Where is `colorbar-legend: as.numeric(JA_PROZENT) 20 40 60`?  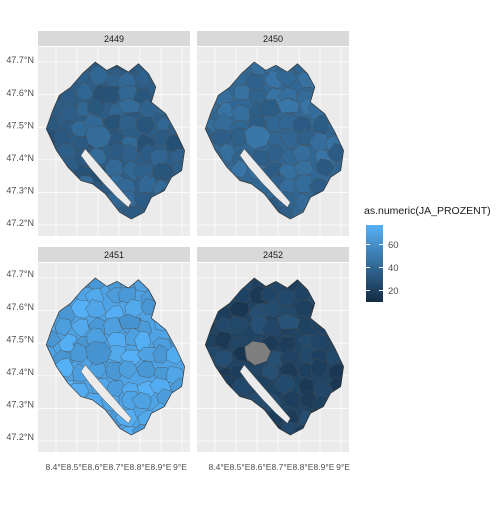 colorbar-legend: as.numeric(JA_PROZENT) 20 40 60 is located at coordinates (427, 253).